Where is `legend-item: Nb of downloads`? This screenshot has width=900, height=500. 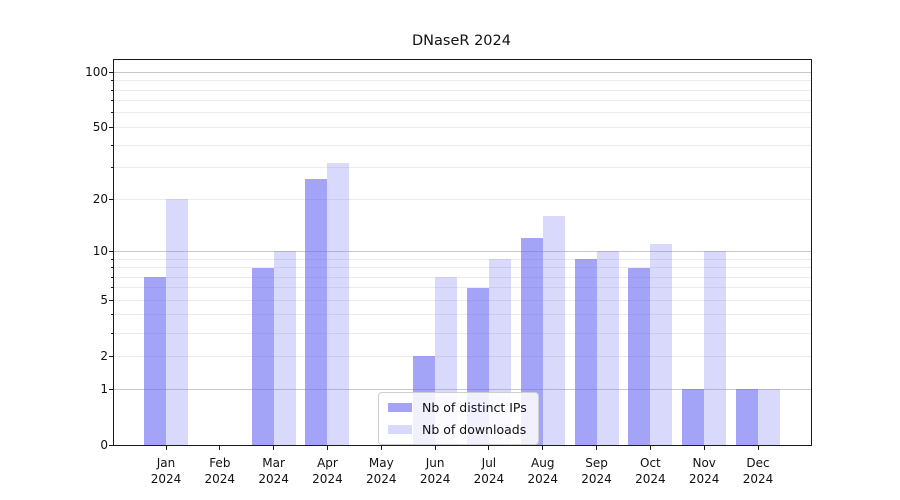 legend-item: Nb of downloads is located at coordinates (457, 429).